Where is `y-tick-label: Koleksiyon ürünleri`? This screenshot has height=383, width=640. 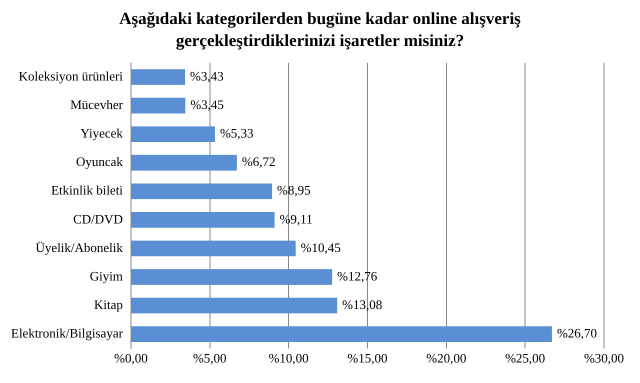 y-tick-label: Koleksiyon ürünleri is located at coordinates (71, 76).